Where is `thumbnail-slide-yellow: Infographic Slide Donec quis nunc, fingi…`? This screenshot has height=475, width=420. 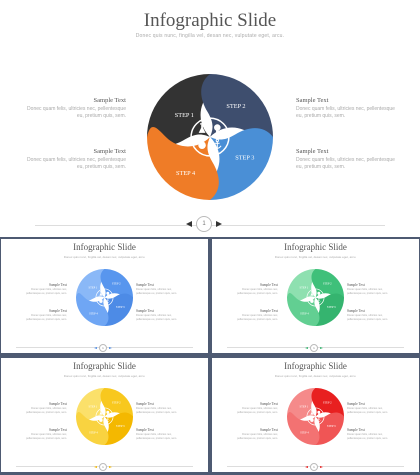
thumbnail-slide-yellow: Infographic Slide Donec quis nunc, fingi… is located at coordinates (104, 415).